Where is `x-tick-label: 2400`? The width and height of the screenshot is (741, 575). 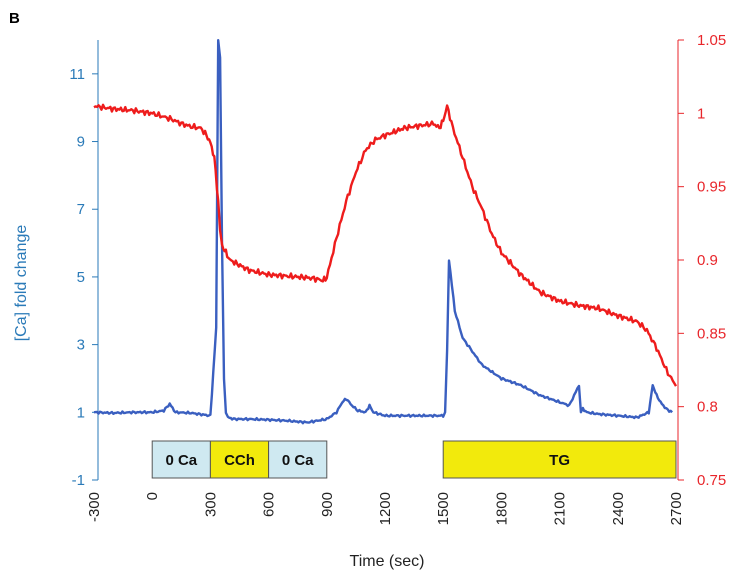 x-tick-label: 2400 is located at coordinates (618, 508).